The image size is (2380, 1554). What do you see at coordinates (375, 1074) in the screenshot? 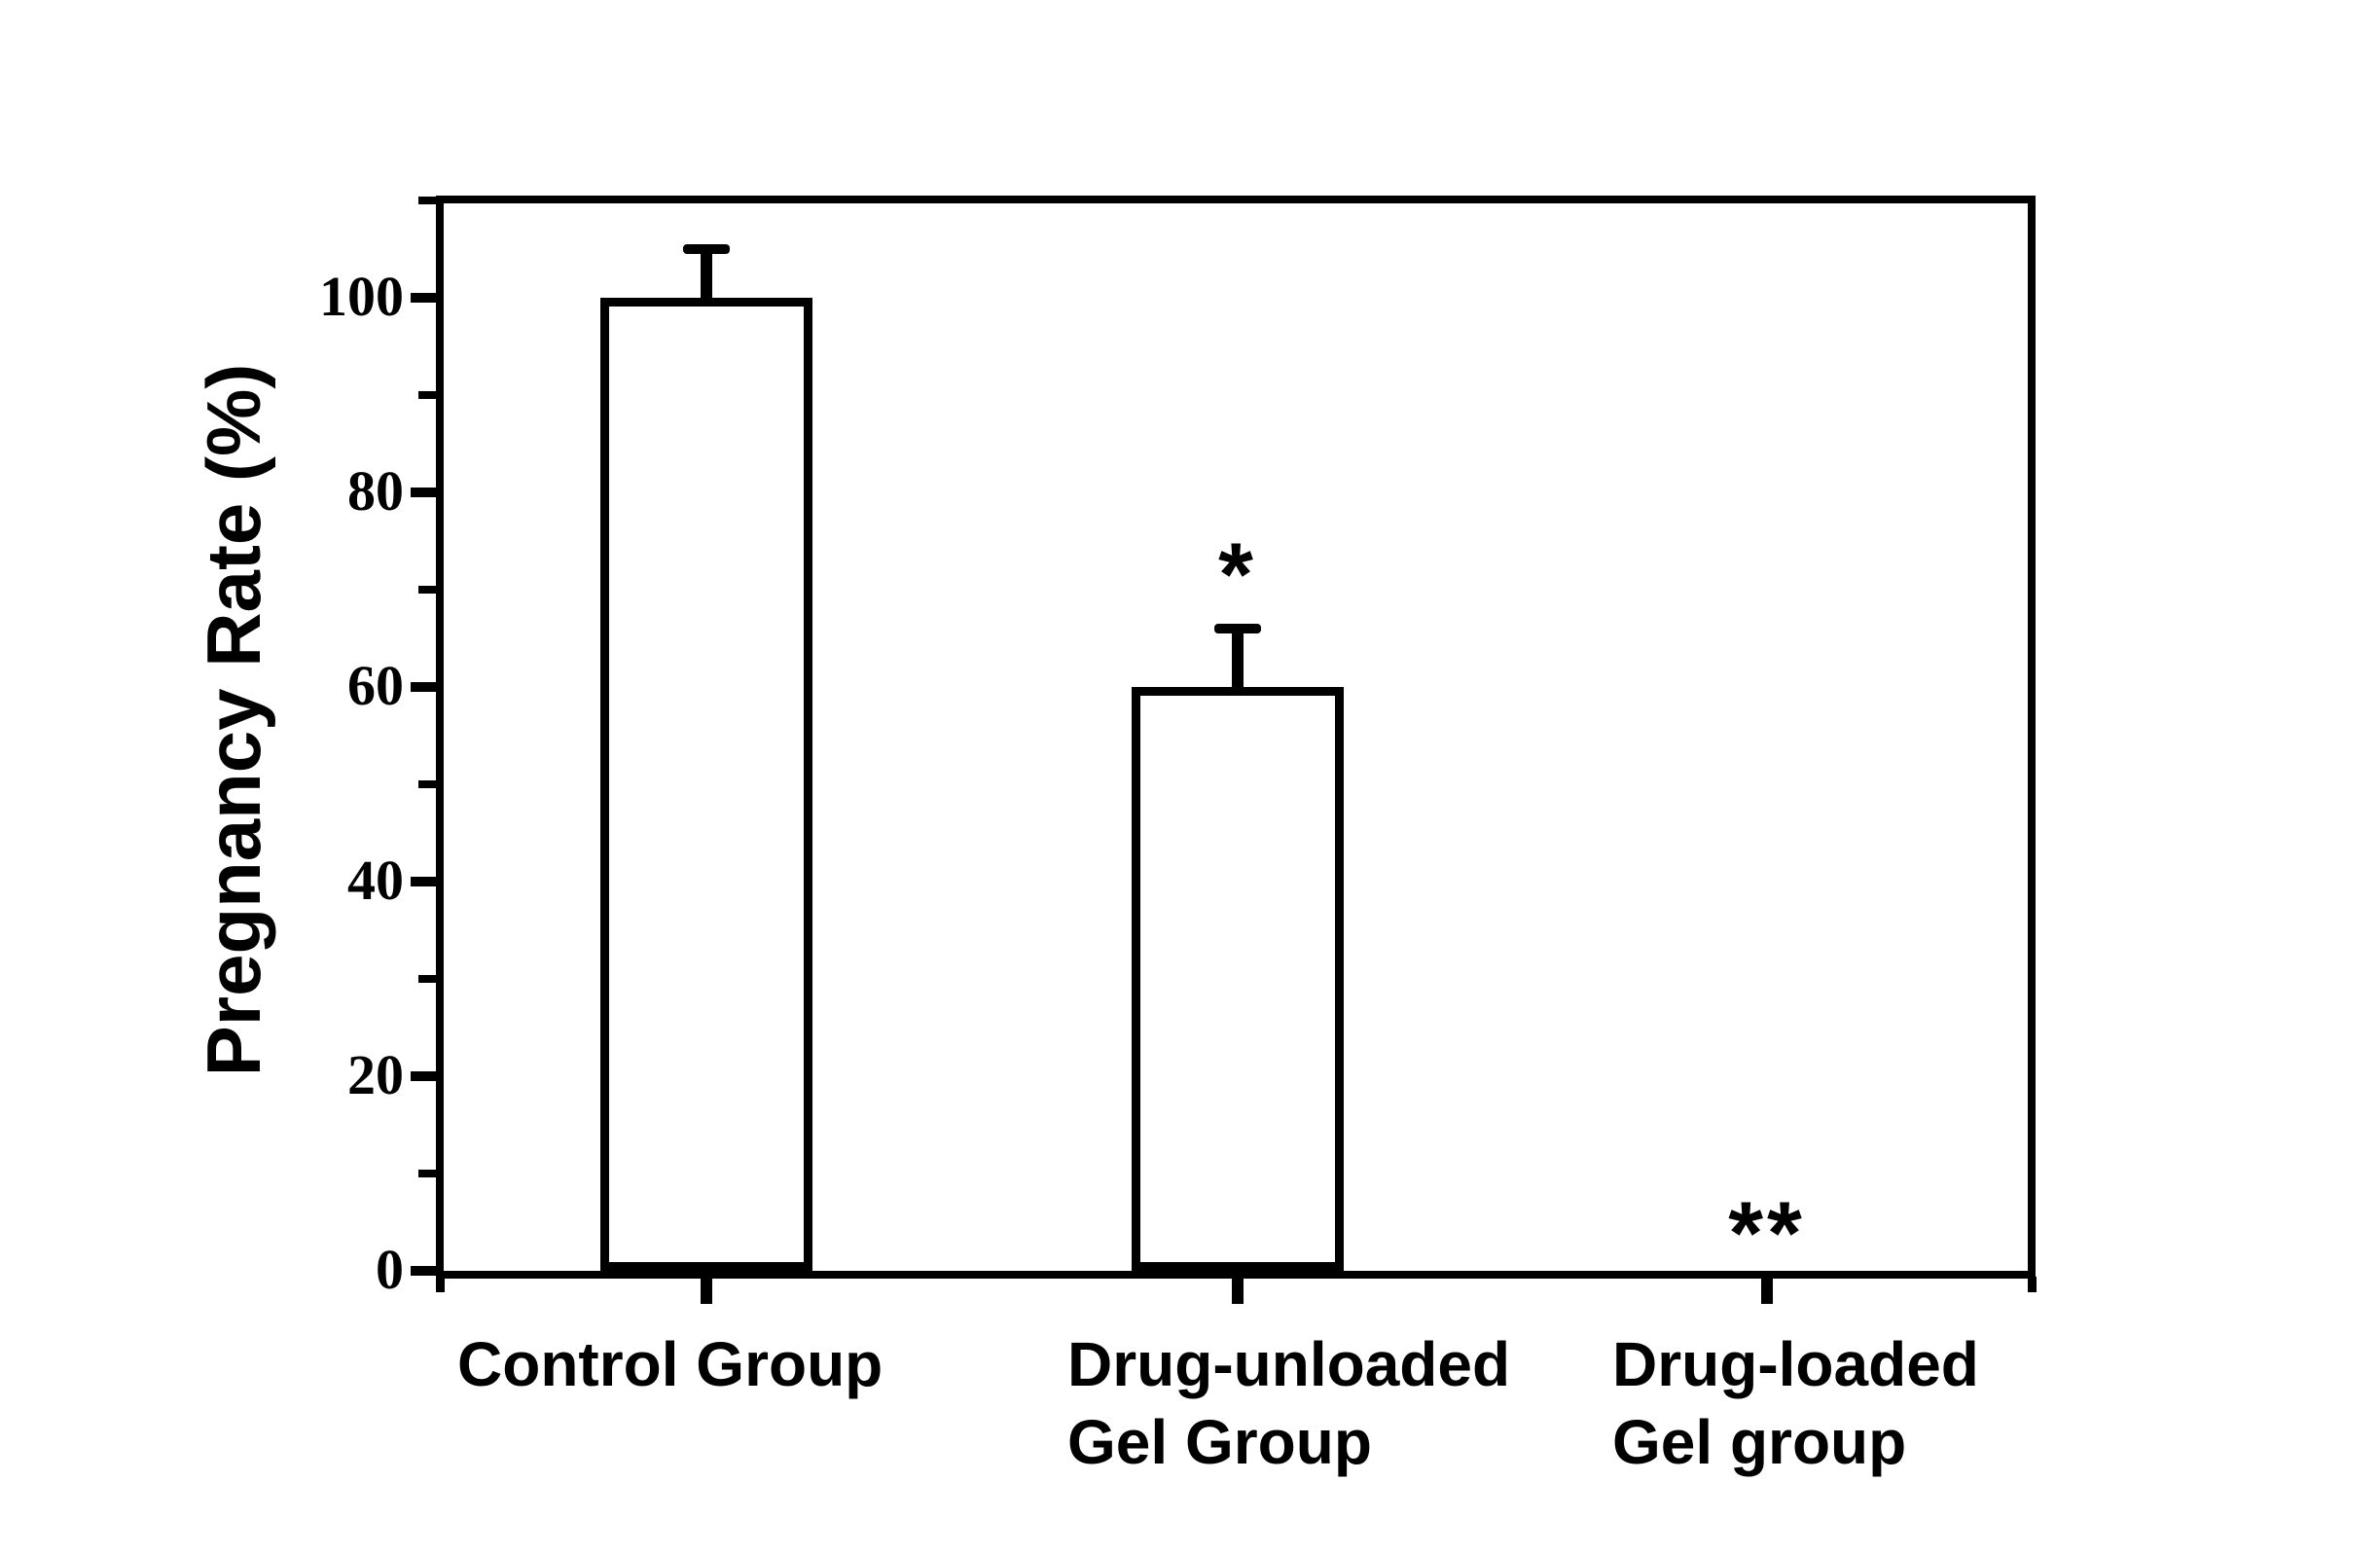
I see `y-tick-label: 20` at bounding box center [375, 1074].